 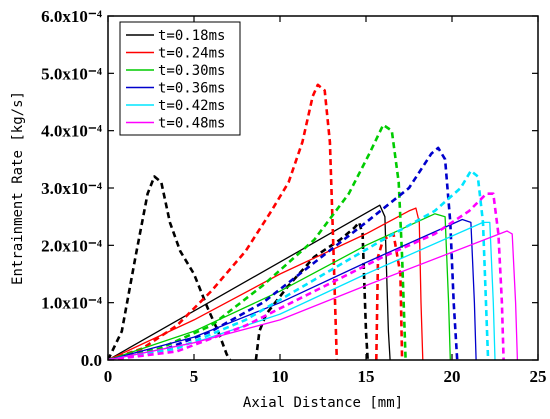 What do you see at coordinates (191, 36) in the screenshot?
I see `legend-label: t=0.18ms` at bounding box center [191, 36].